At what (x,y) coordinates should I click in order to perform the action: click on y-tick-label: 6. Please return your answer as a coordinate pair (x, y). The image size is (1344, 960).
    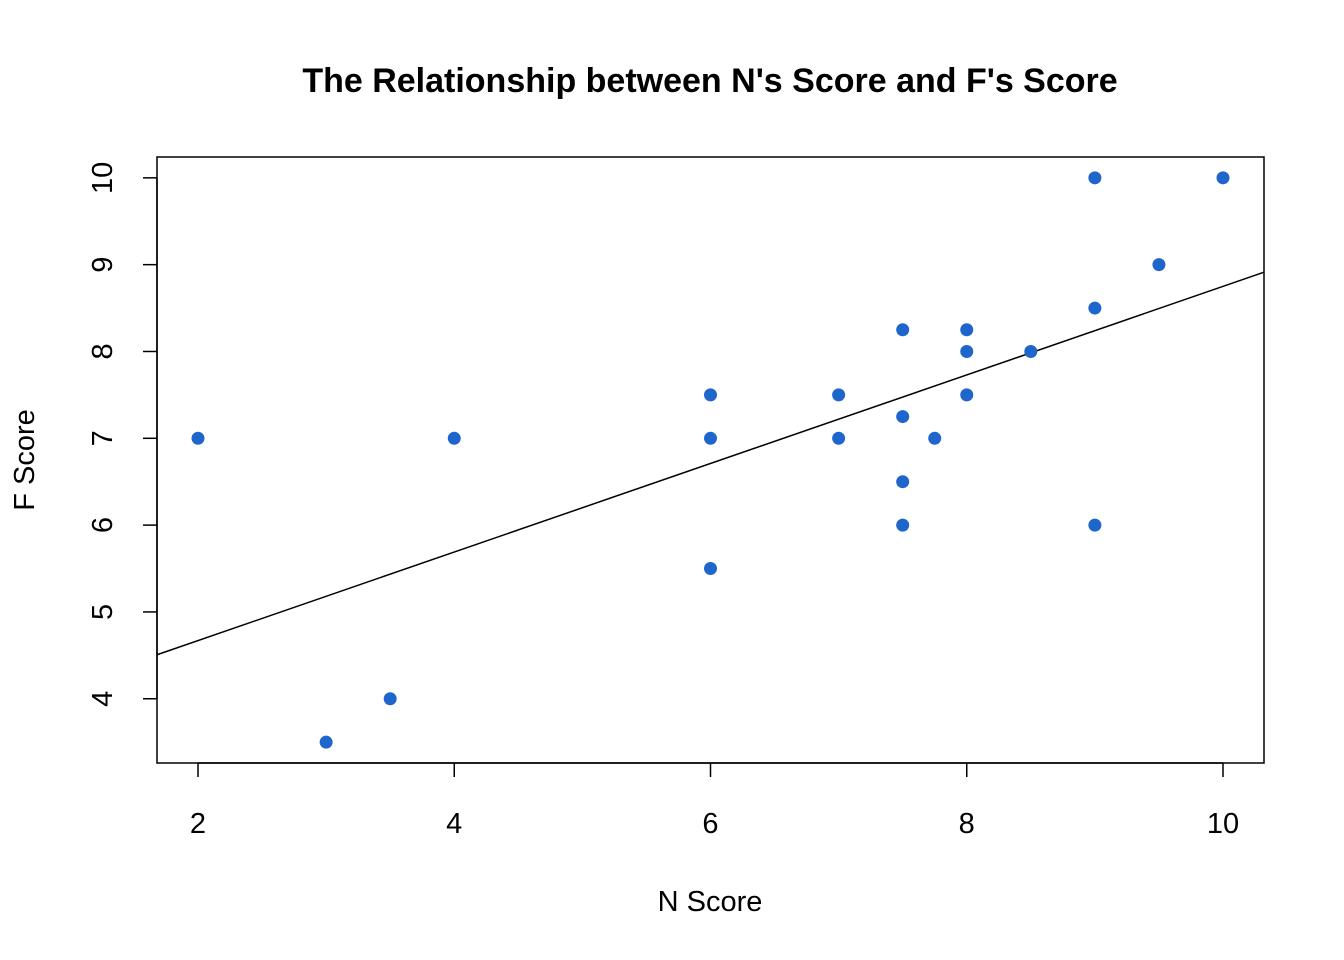
    Looking at the image, I should click on (103, 525).